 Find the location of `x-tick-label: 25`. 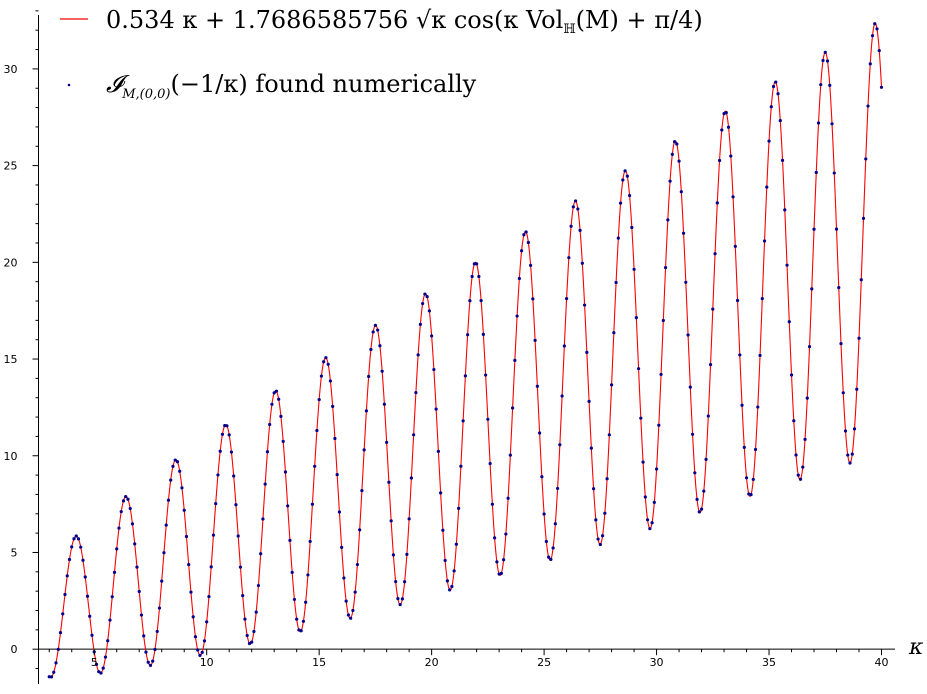

x-tick-label: 25 is located at coordinates (544, 662).